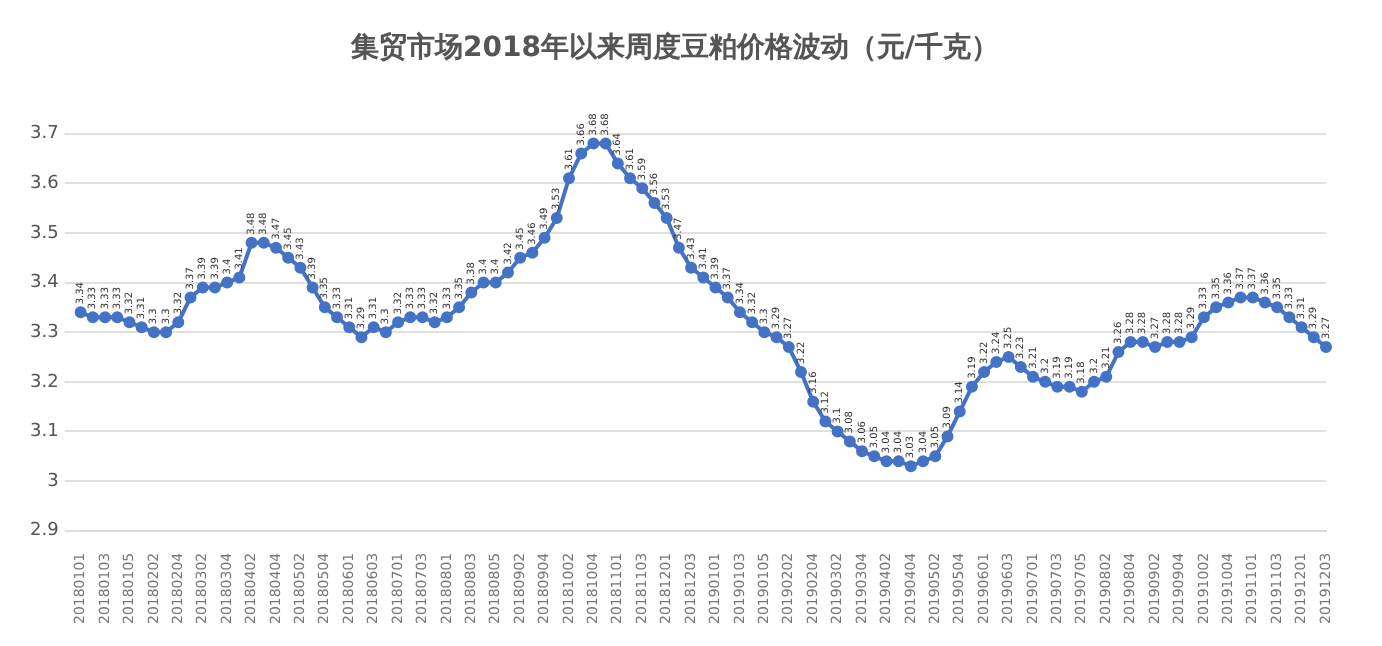 Image resolution: width=1382 pixels, height=646 pixels. I want to click on y-tick-label: 3.2, so click(44, 382).